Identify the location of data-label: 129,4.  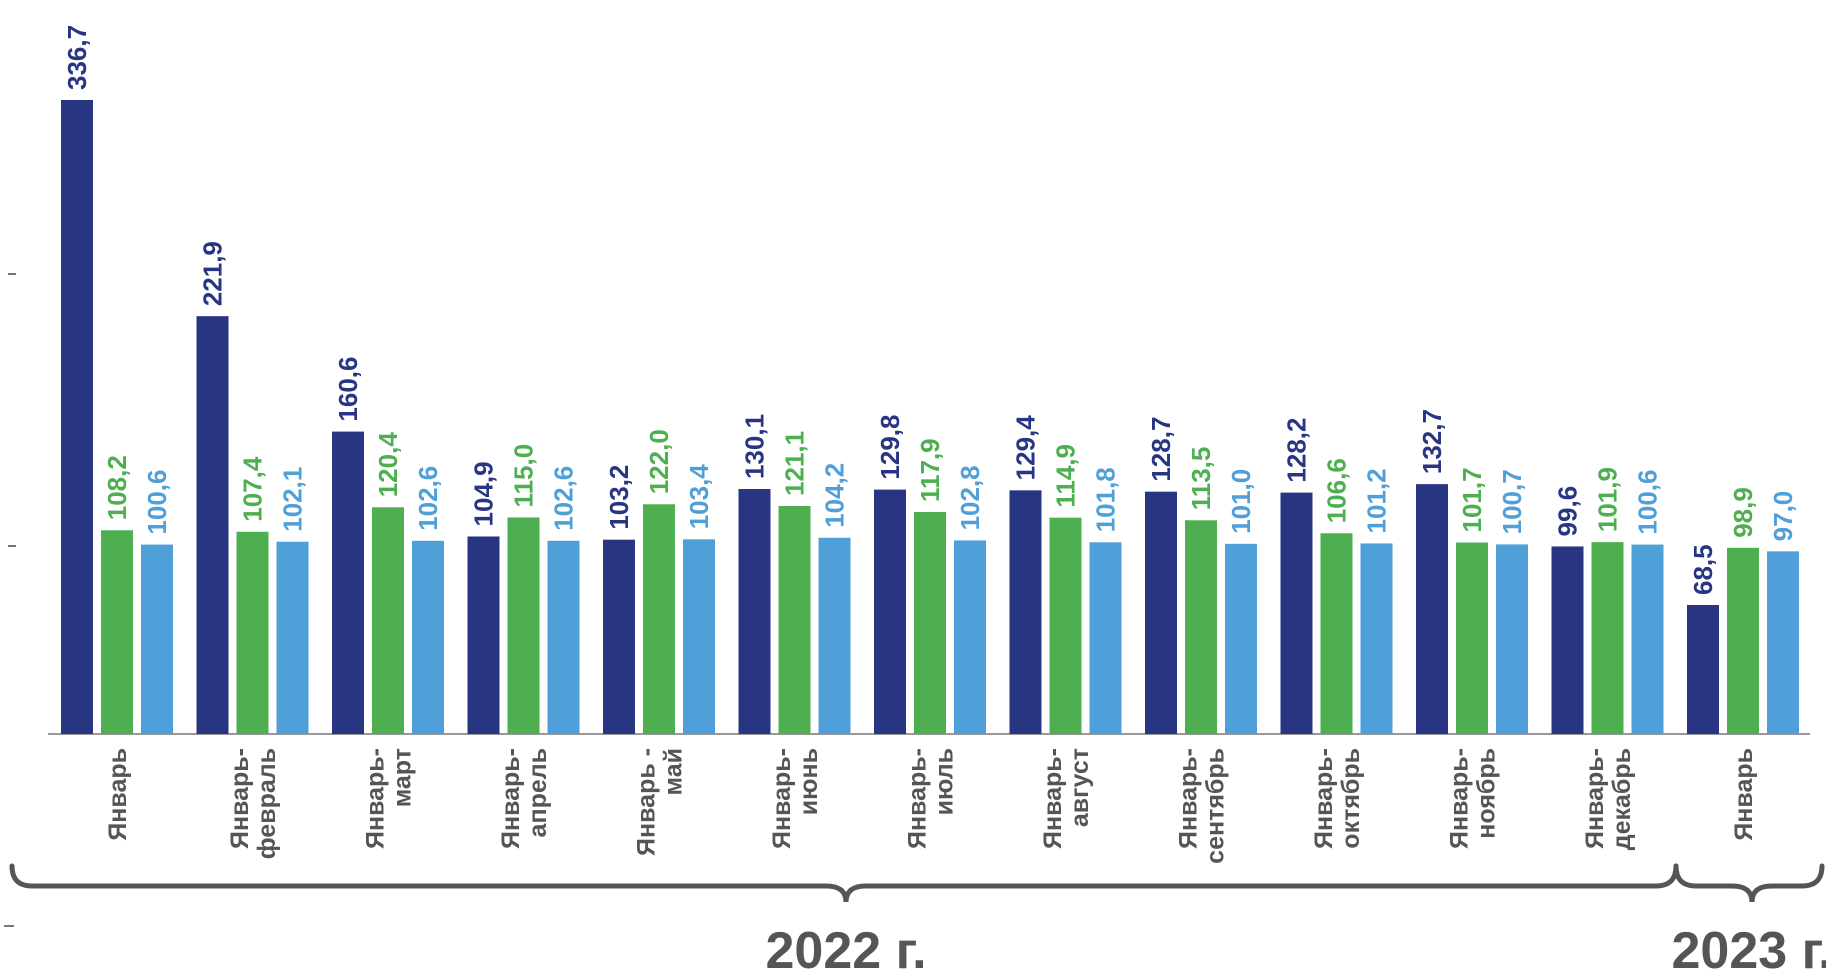
(1026, 448).